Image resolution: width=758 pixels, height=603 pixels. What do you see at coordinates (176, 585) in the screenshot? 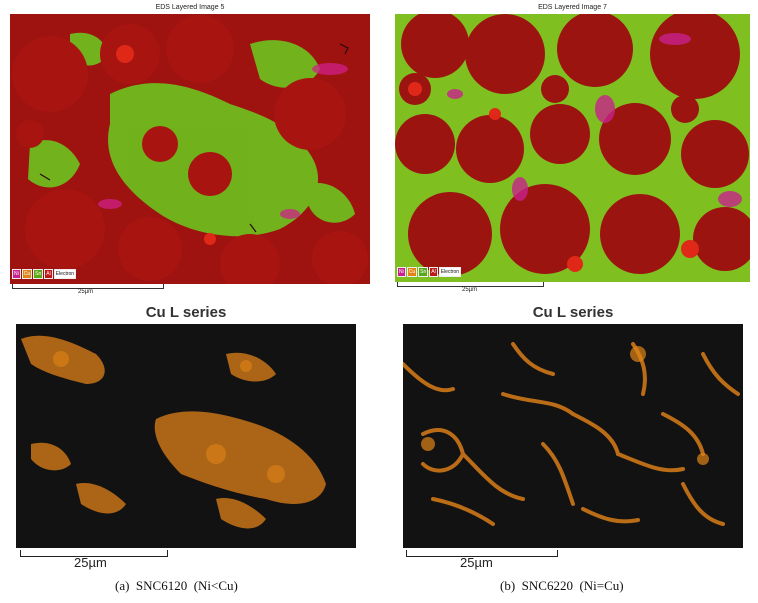
I see `caption-a: (a) SNC6120 (Ni<Cu)` at bounding box center [176, 585].